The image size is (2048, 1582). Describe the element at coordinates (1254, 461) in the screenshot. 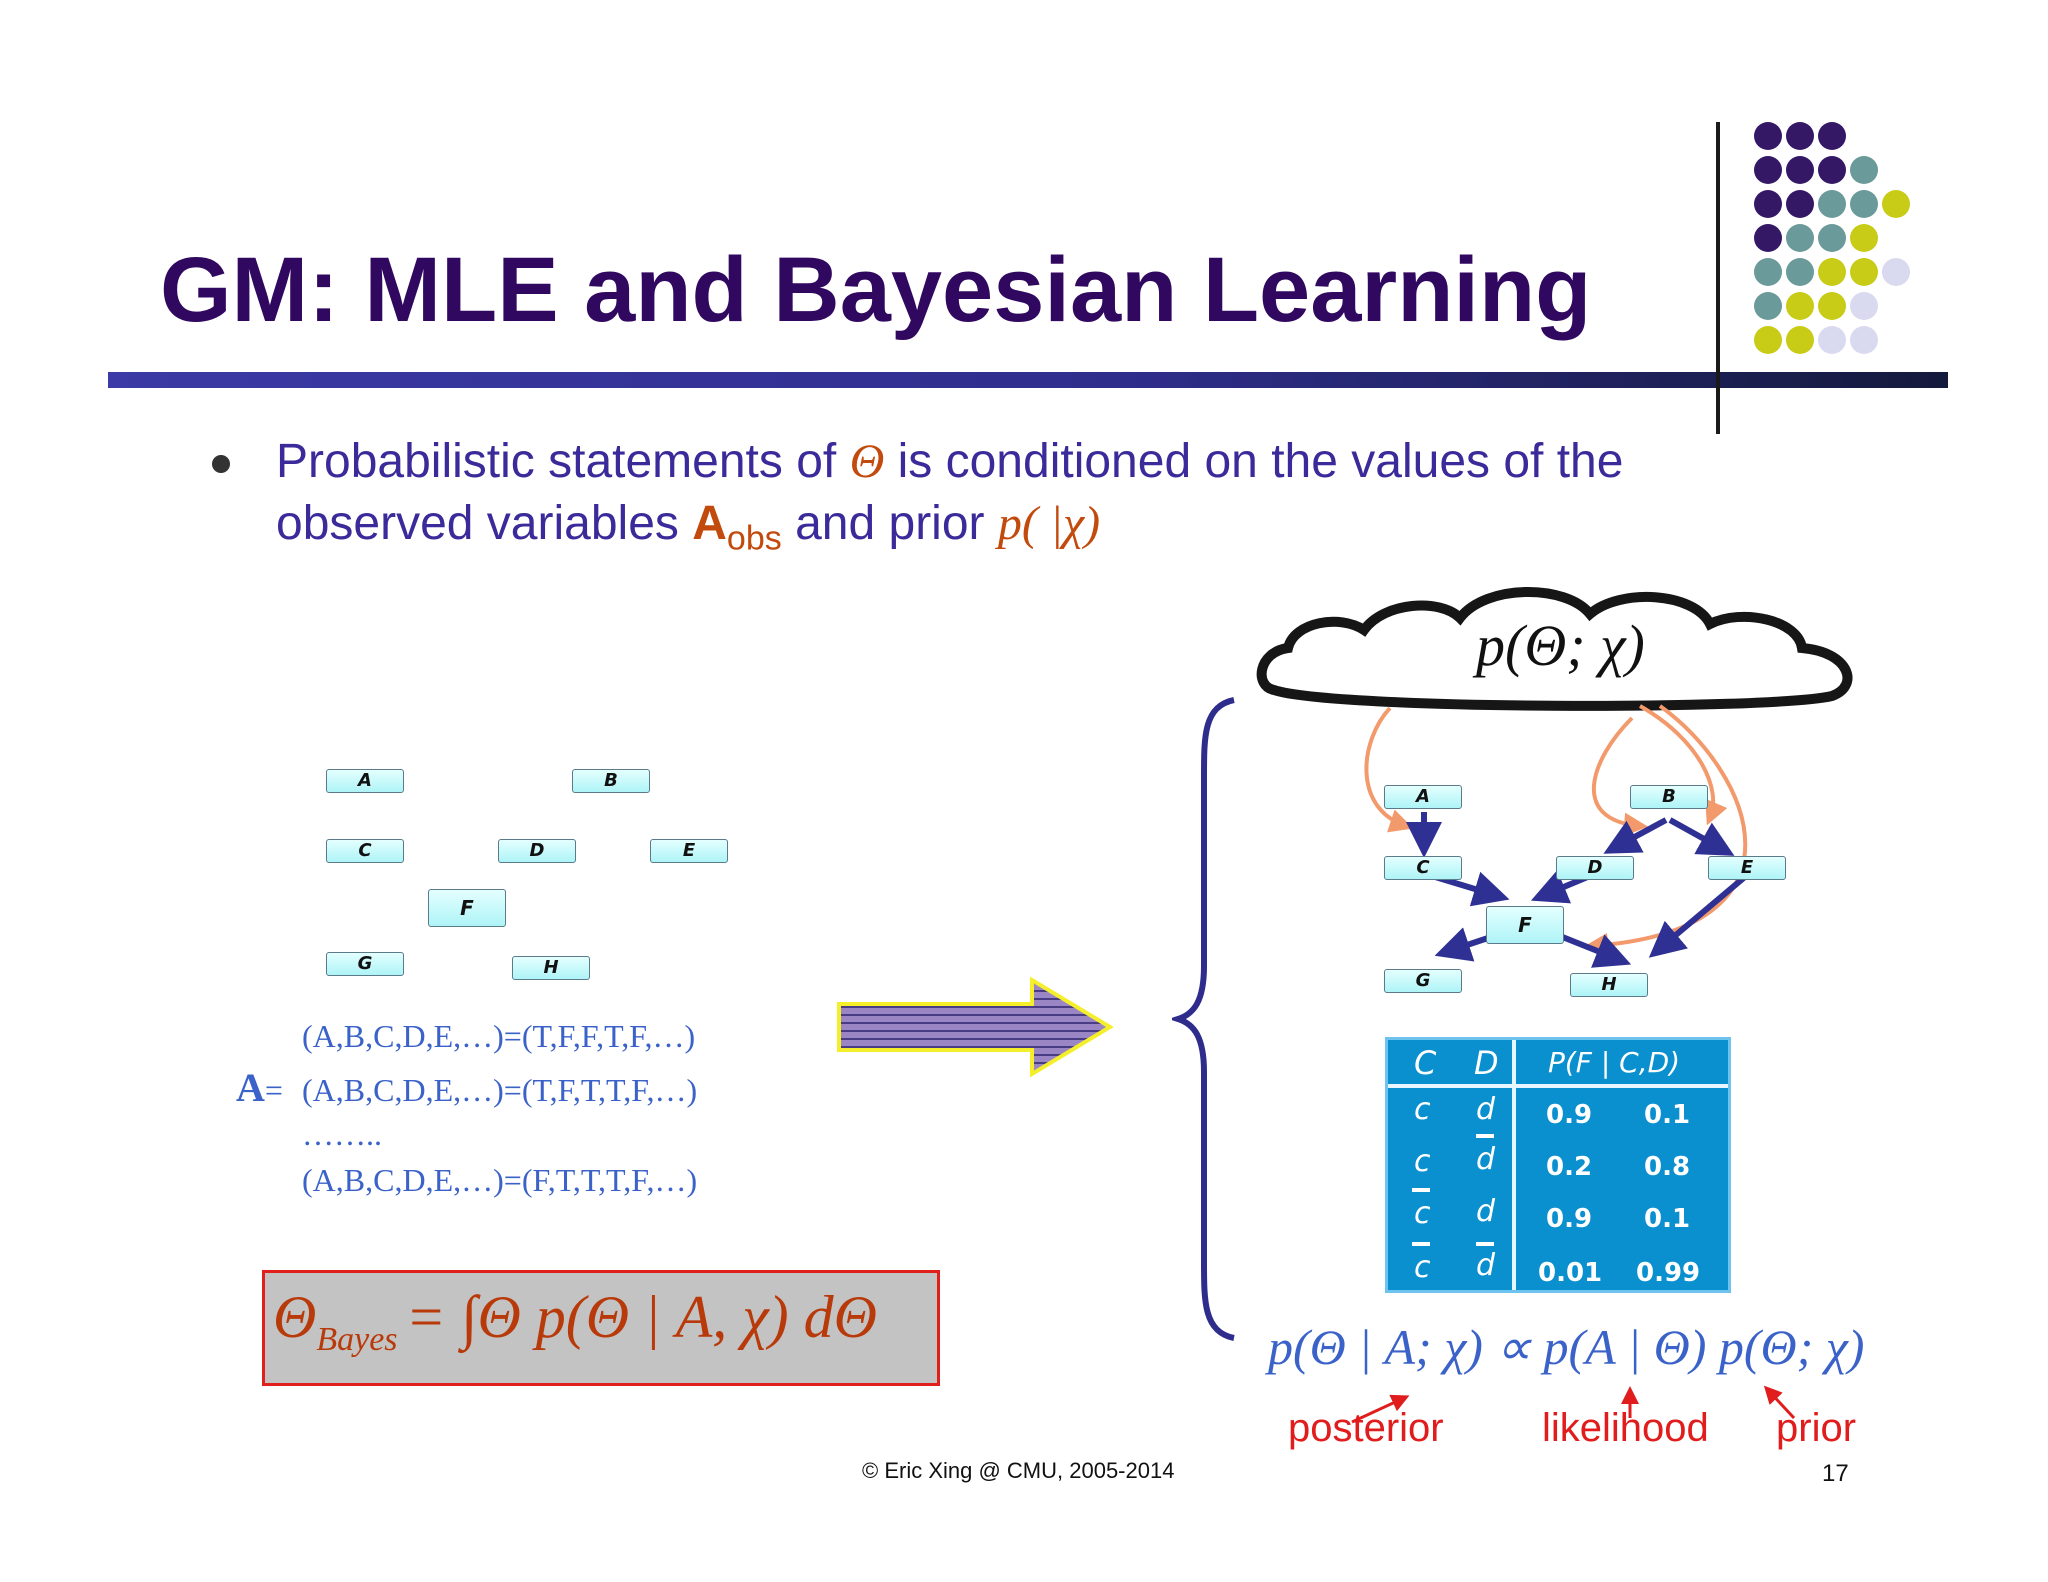

I see `bullet-text: is conditioned on the values of the` at that location.